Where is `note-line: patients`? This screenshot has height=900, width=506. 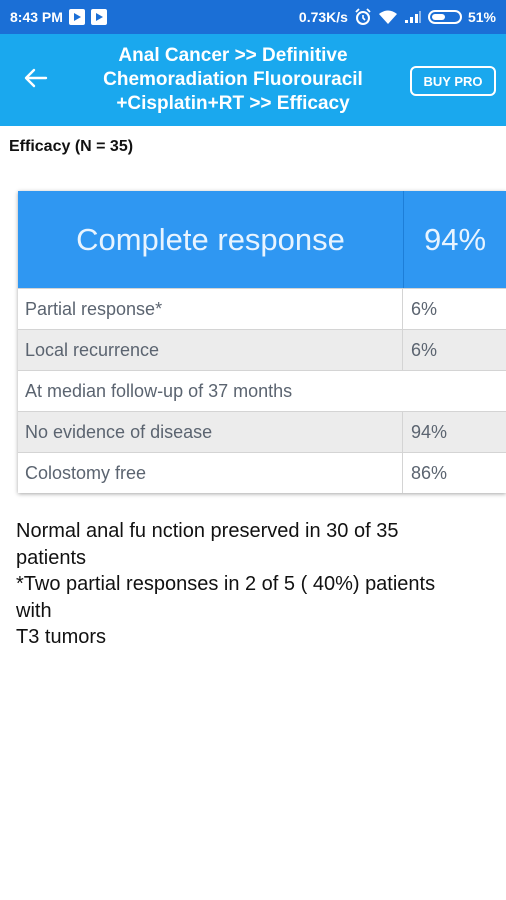 note-line: patients is located at coordinates (51, 557).